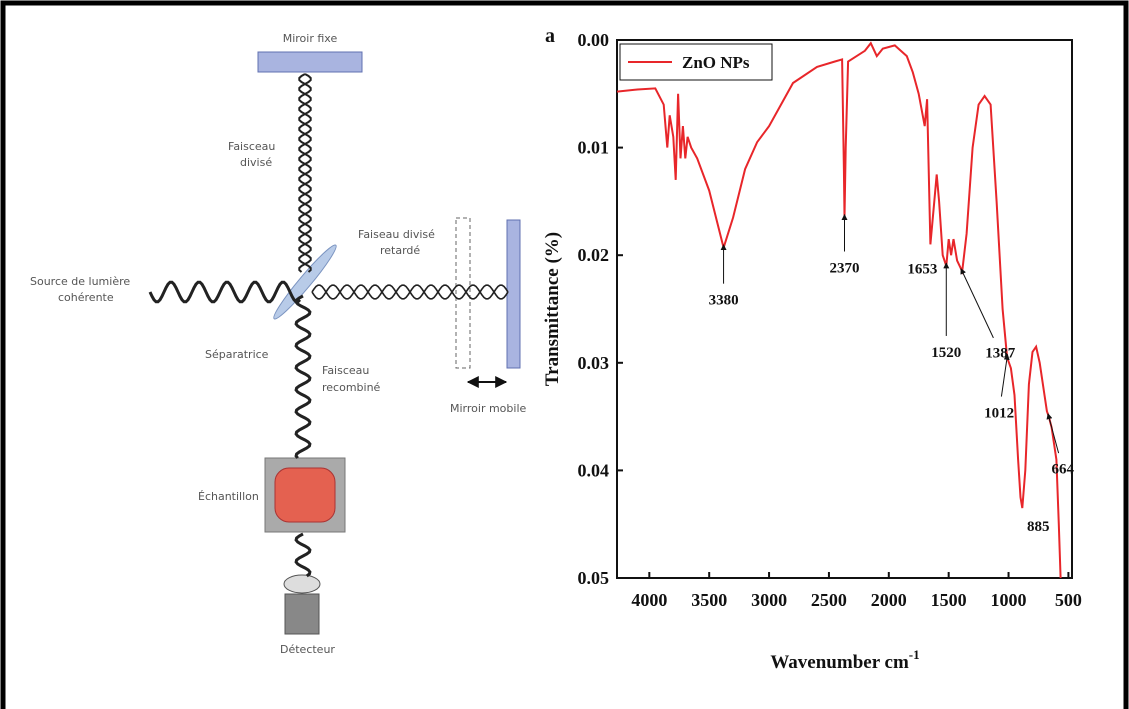 The image size is (1129, 709). Describe the element at coordinates (709, 600) in the screenshot. I see `x-tick-label: 3500` at that location.